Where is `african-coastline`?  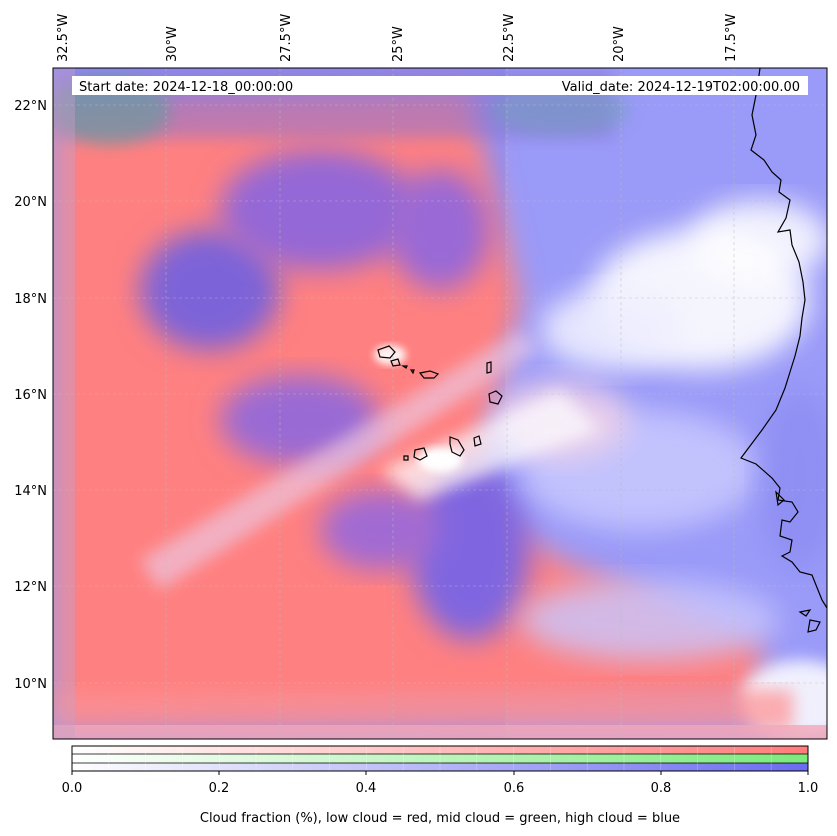 african-coastline is located at coordinates (783, 338).